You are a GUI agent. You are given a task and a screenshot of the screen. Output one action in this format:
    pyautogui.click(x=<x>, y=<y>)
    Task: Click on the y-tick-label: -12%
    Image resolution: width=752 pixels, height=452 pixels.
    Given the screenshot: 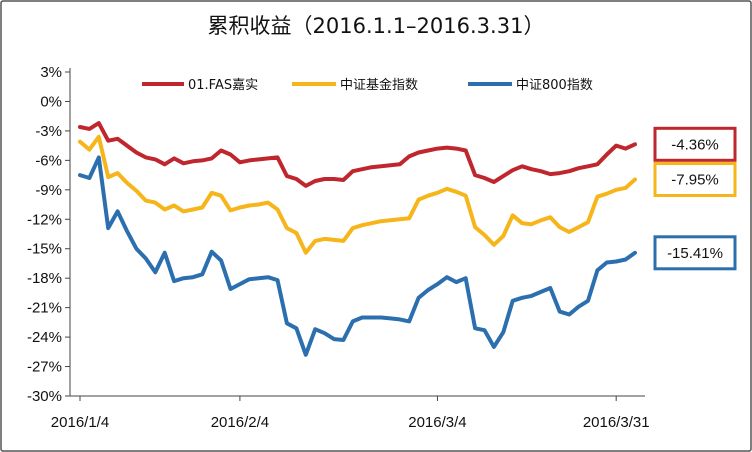 What is the action you would take?
    pyautogui.click(x=44, y=219)
    